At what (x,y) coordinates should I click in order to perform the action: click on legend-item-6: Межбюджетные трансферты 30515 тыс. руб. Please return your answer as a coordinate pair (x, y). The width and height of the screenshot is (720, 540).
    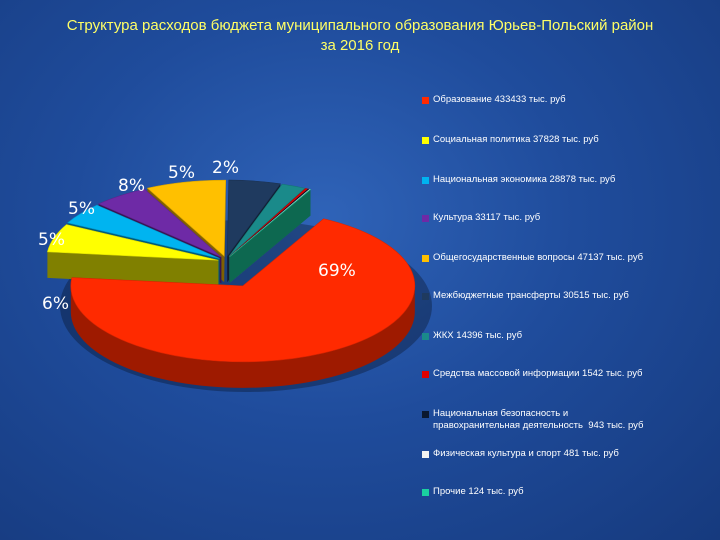
    Looking at the image, I should click on (525, 296).